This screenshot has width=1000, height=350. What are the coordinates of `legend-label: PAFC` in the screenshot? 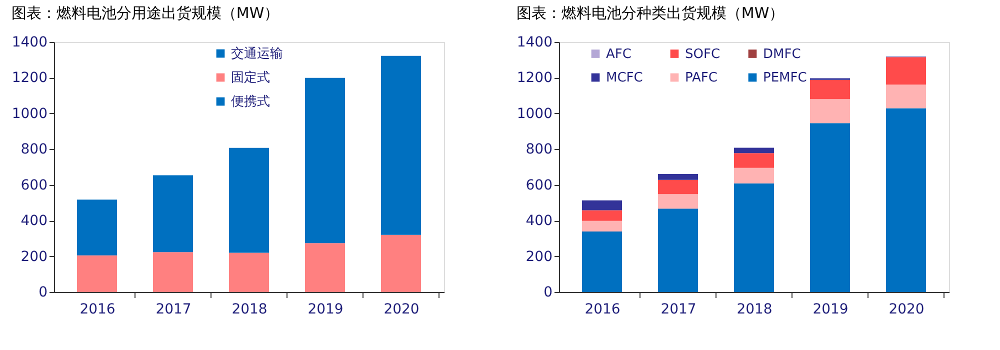 It's located at (701, 78).